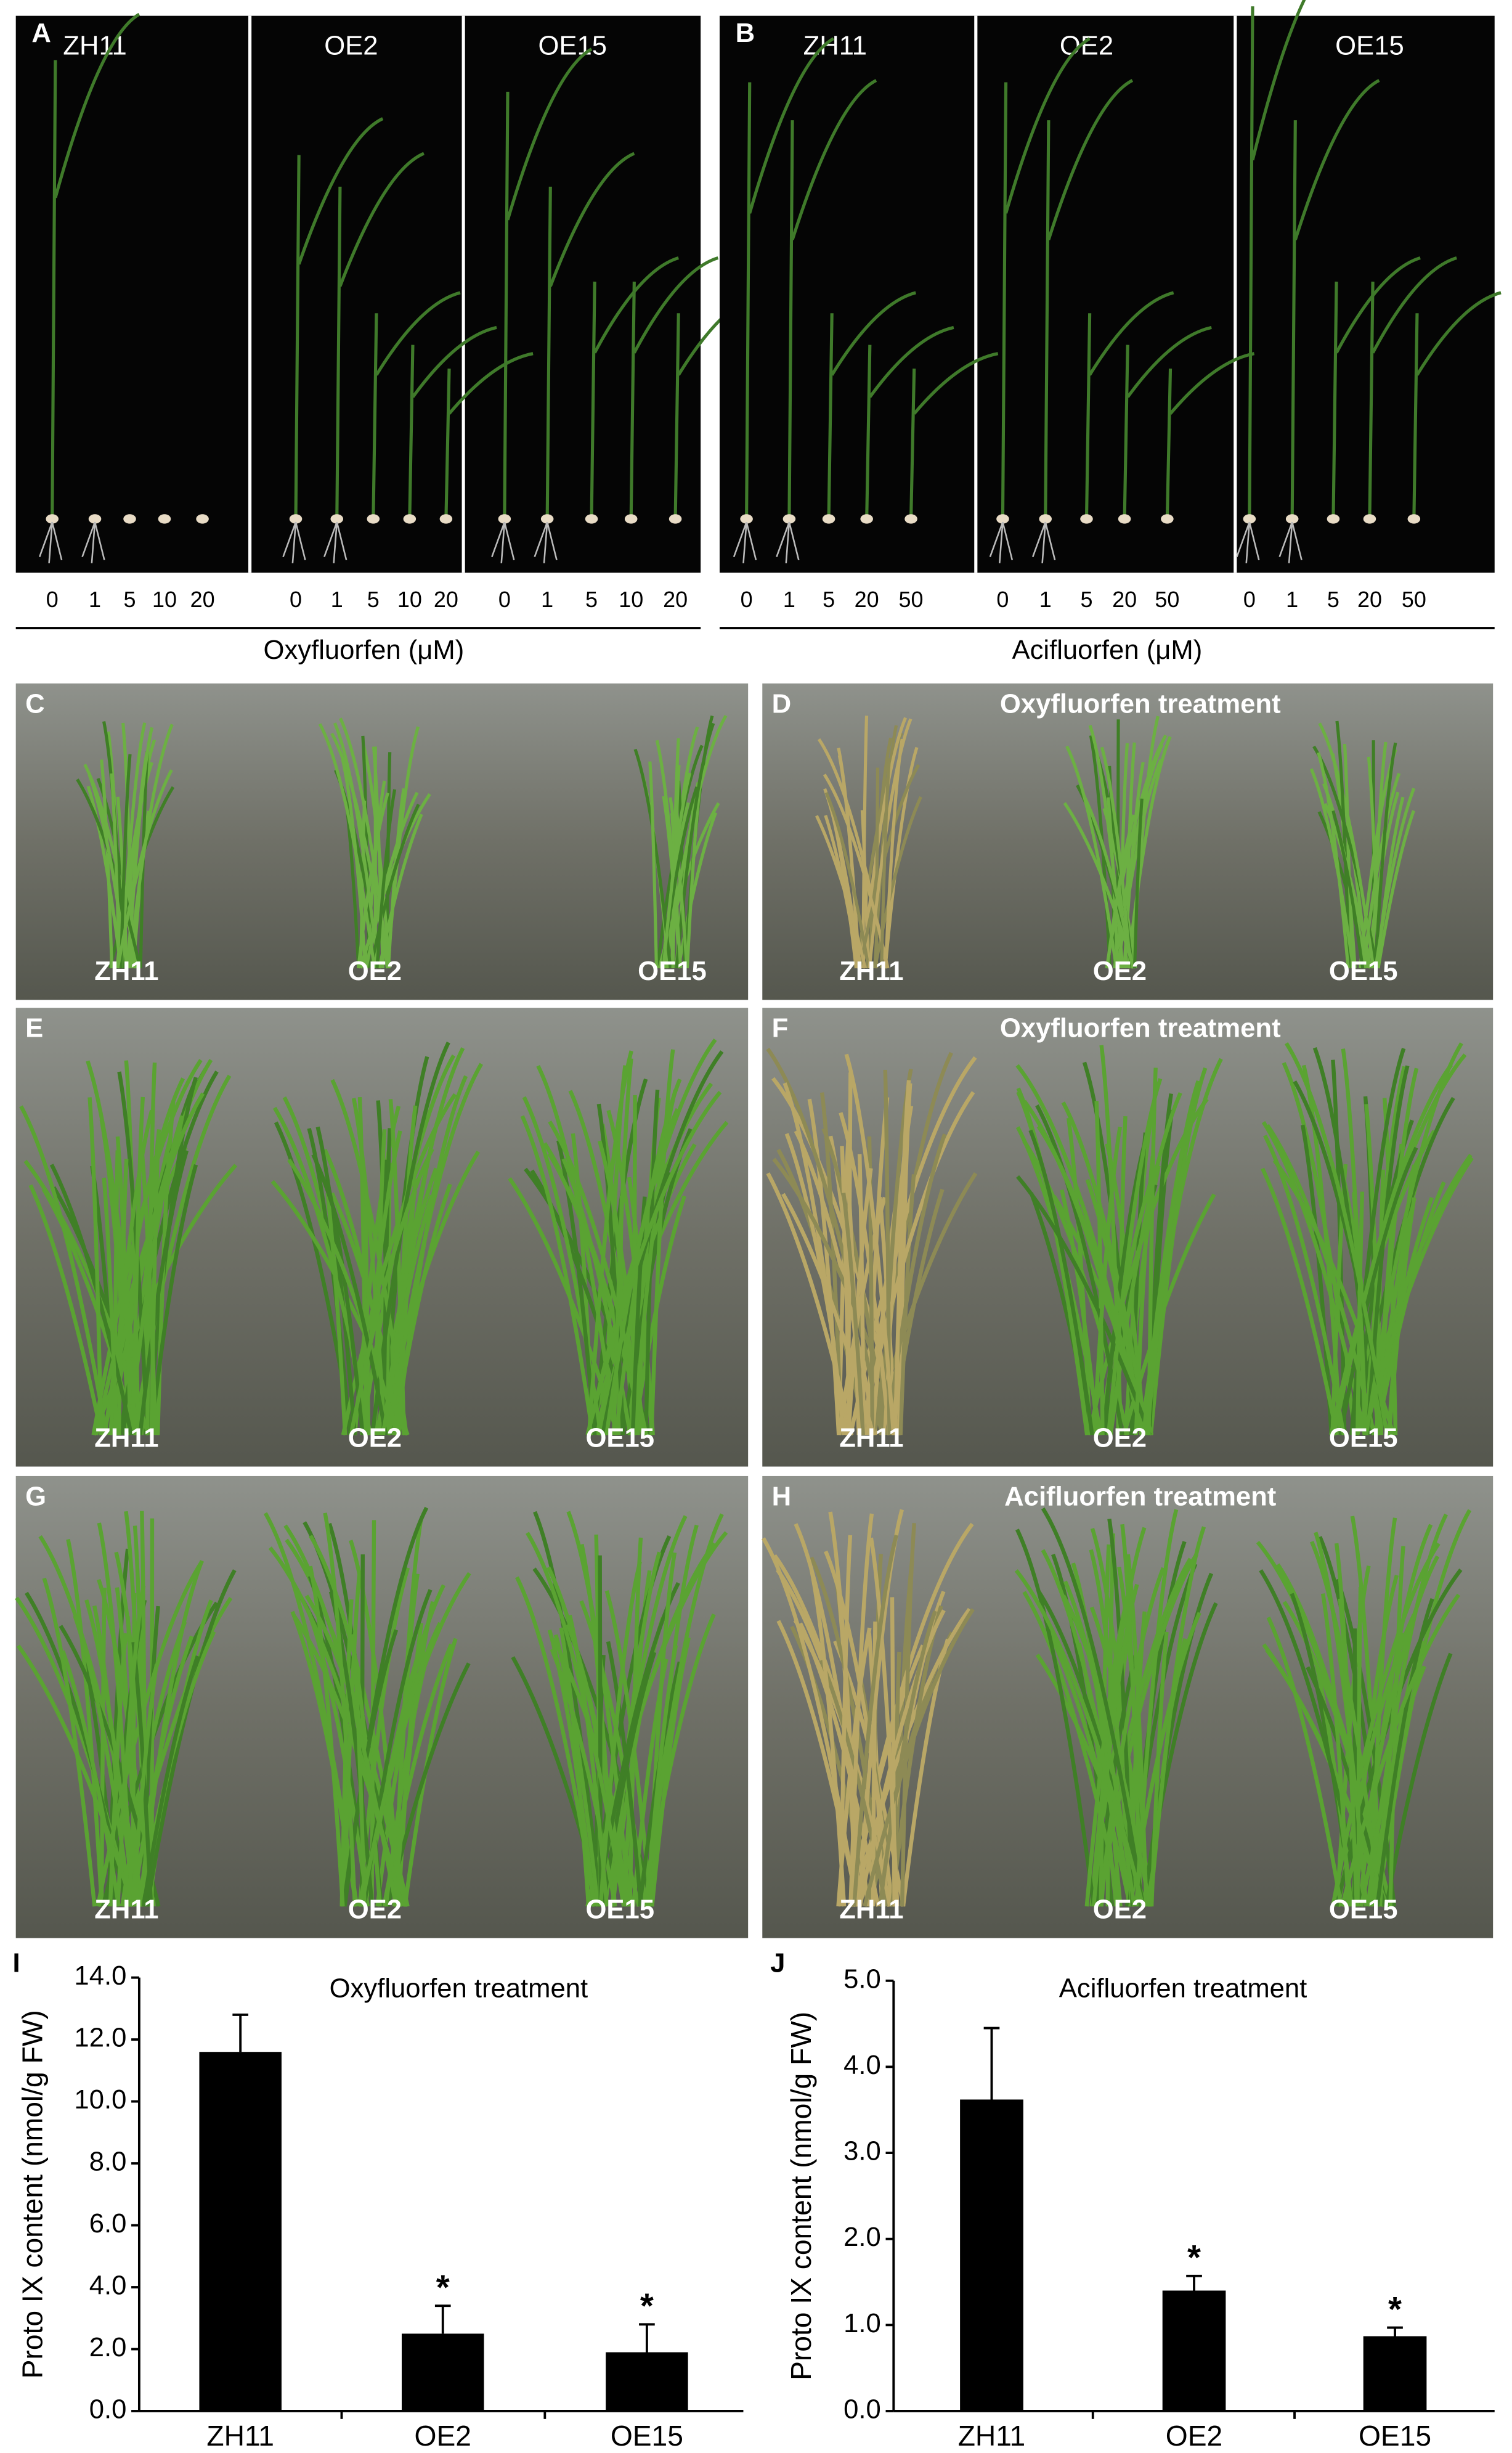 The width and height of the screenshot is (1512, 2453). I want to click on y-tick-label: 6.0, so click(108, 2224).